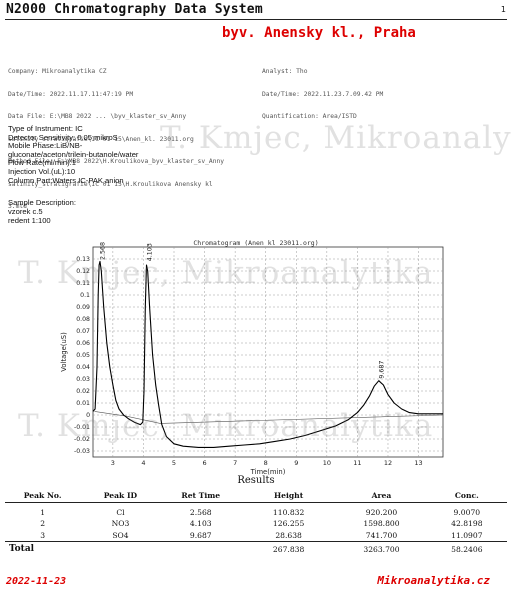  Describe the element at coordinates (83, 403) in the screenshot. I see `y-tick-label: 0.01` at that location.